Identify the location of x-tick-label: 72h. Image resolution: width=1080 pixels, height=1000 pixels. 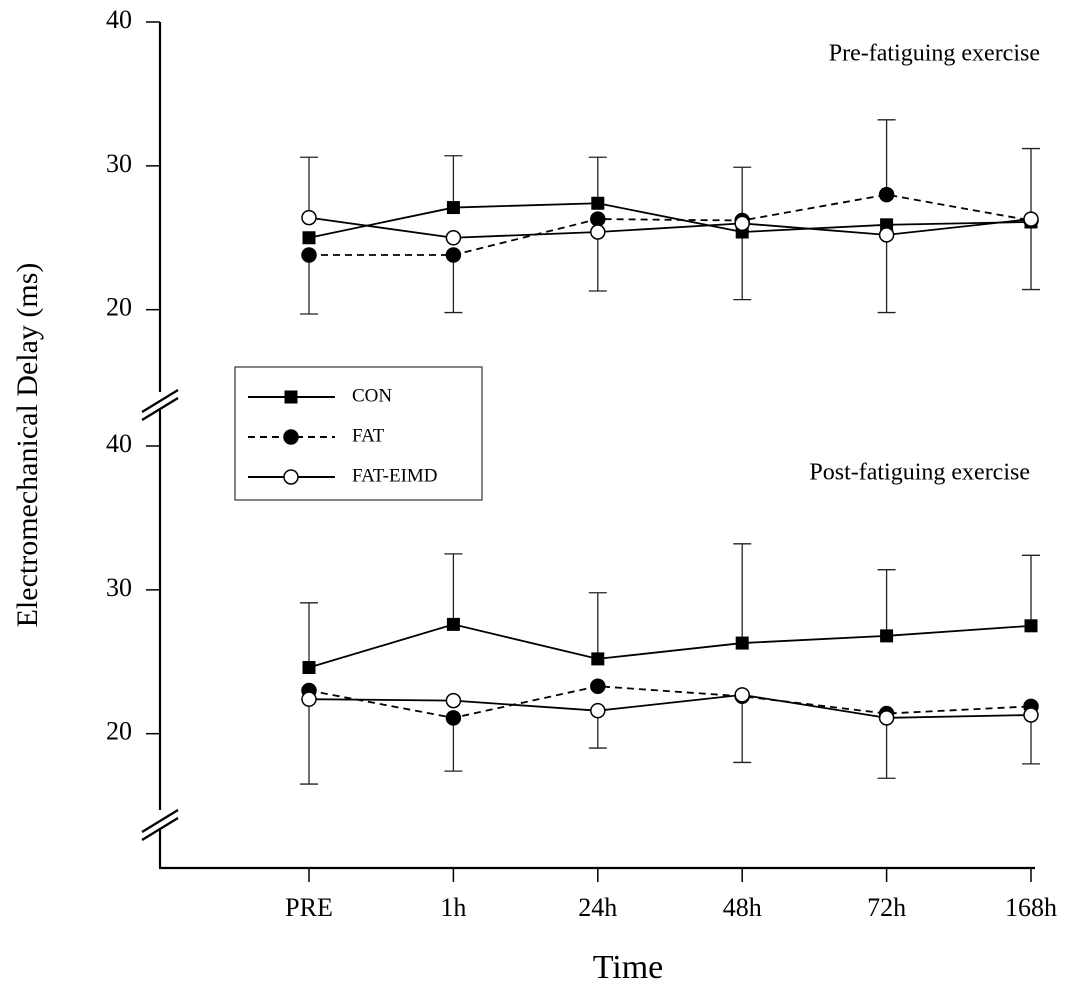
(886, 907).